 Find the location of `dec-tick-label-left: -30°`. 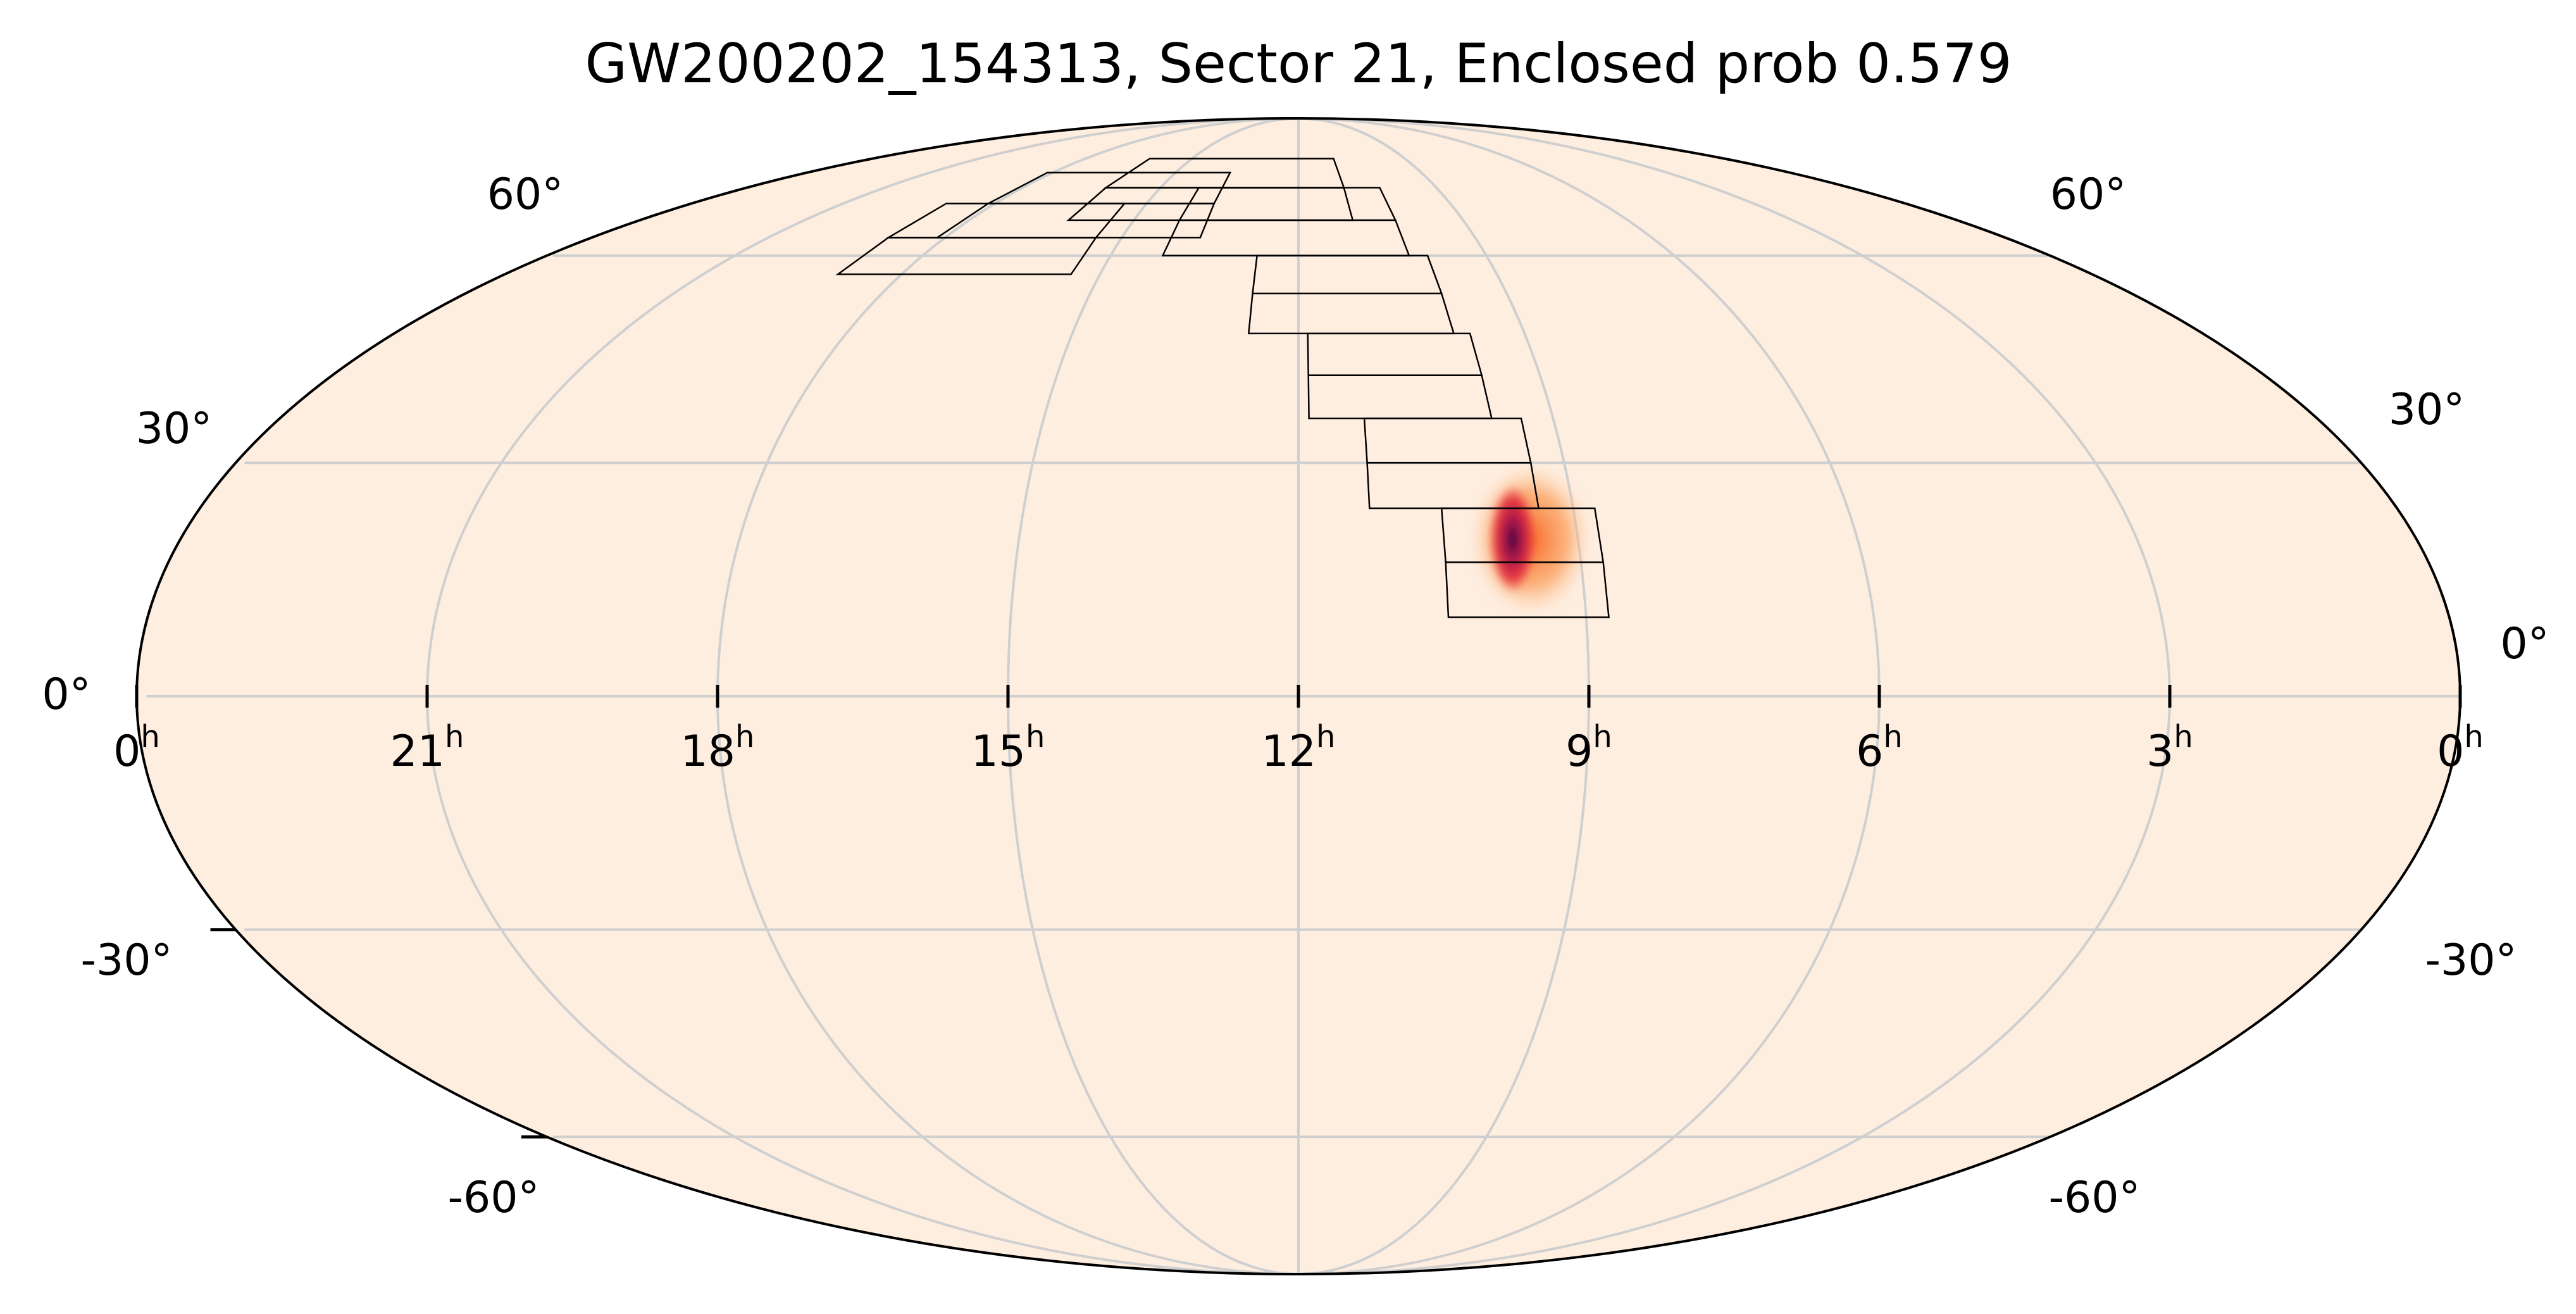

dec-tick-label-left: -30° is located at coordinates (126, 960).